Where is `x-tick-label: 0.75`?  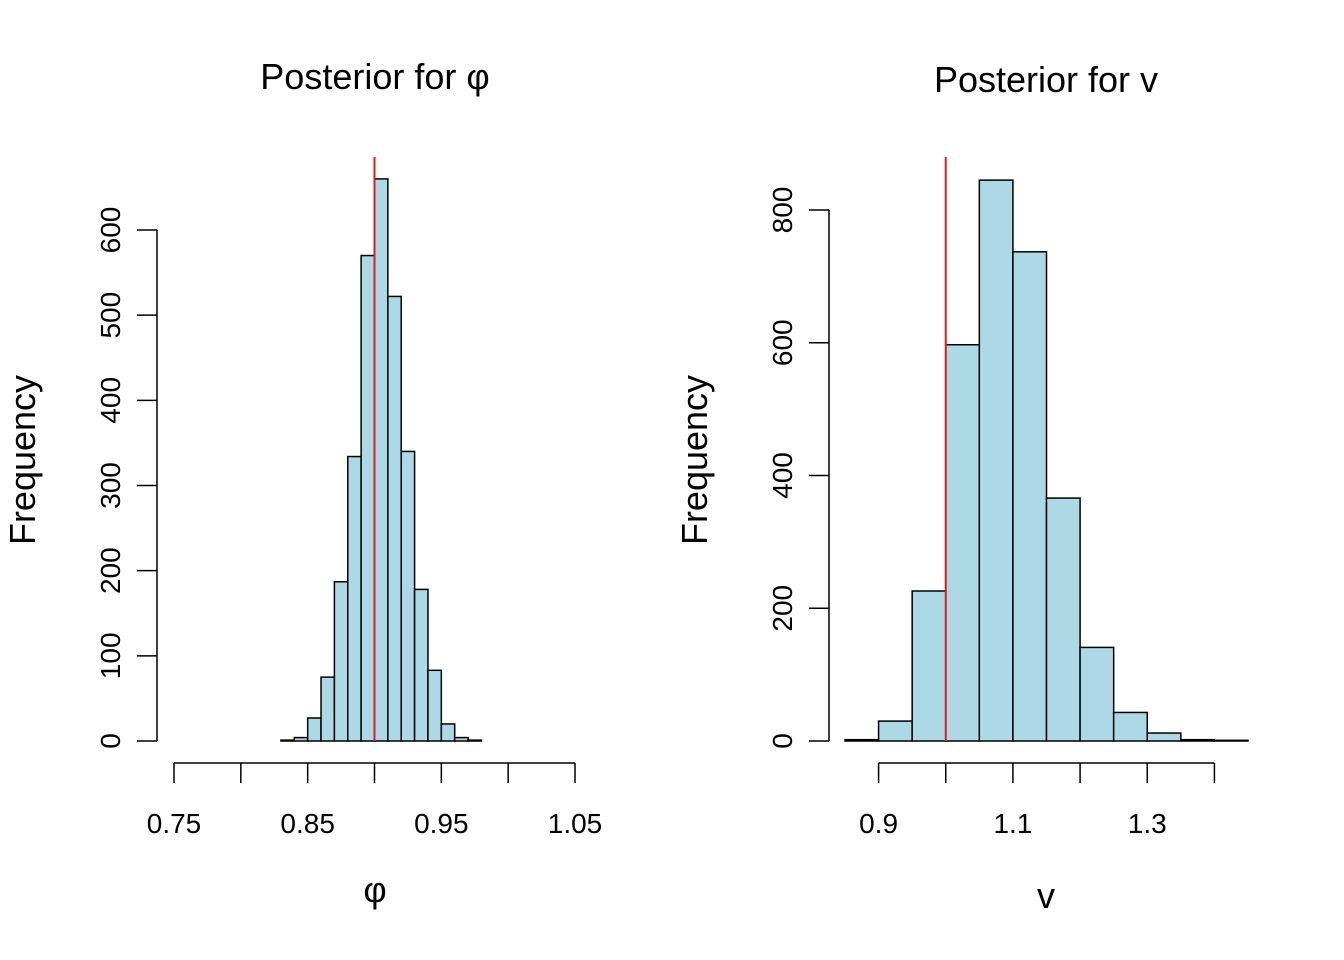
x-tick-label: 0.75 is located at coordinates (174, 823).